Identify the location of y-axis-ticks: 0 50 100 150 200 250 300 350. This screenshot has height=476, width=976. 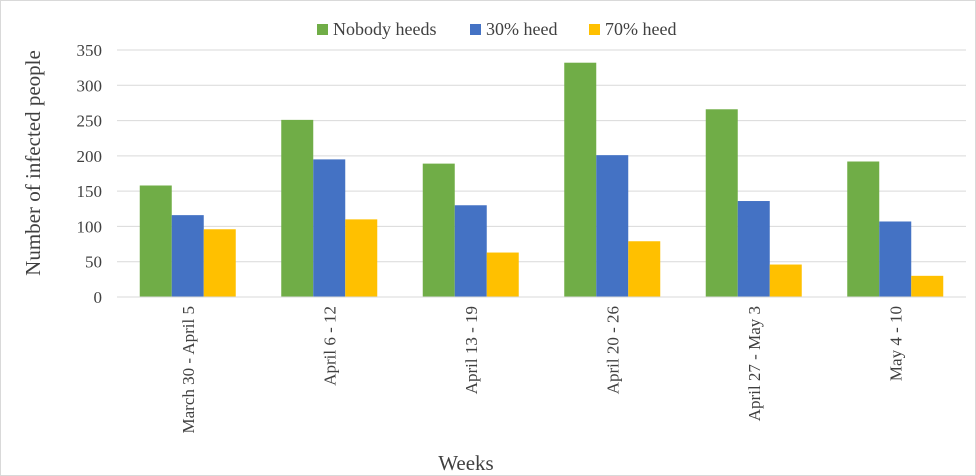
(90, 174).